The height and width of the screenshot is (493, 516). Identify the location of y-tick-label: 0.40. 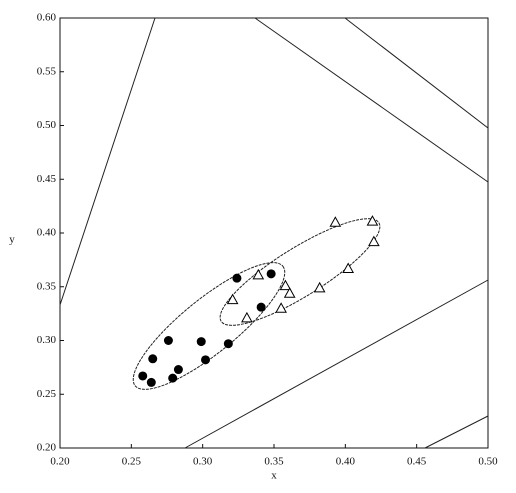
(47, 233).